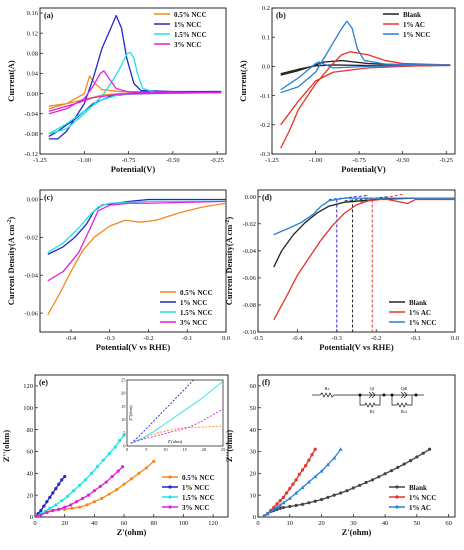  Describe the element at coordinates (223, 449) in the screenshot. I see `inset-x-tick-label: 25` at that location.